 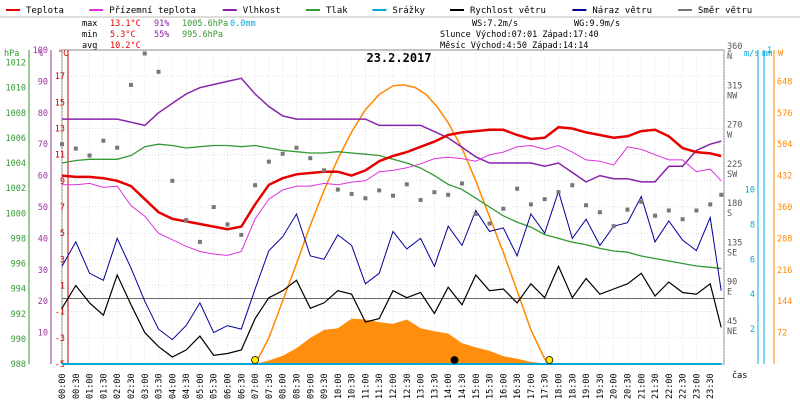 I want to click on x-tick-label: 15:30, so click(x=491, y=386).